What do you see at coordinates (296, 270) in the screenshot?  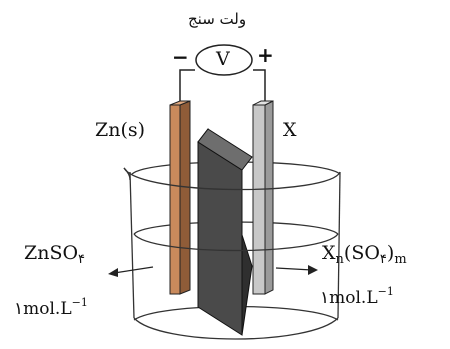 I see `right-solution-arrow` at bounding box center [296, 270].